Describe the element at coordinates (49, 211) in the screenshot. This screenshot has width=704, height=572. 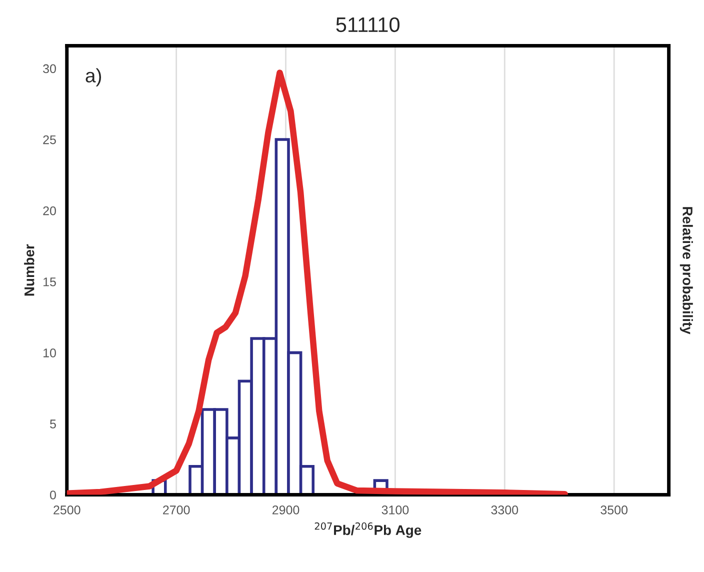
I see `y-tick-label: 20` at that location.